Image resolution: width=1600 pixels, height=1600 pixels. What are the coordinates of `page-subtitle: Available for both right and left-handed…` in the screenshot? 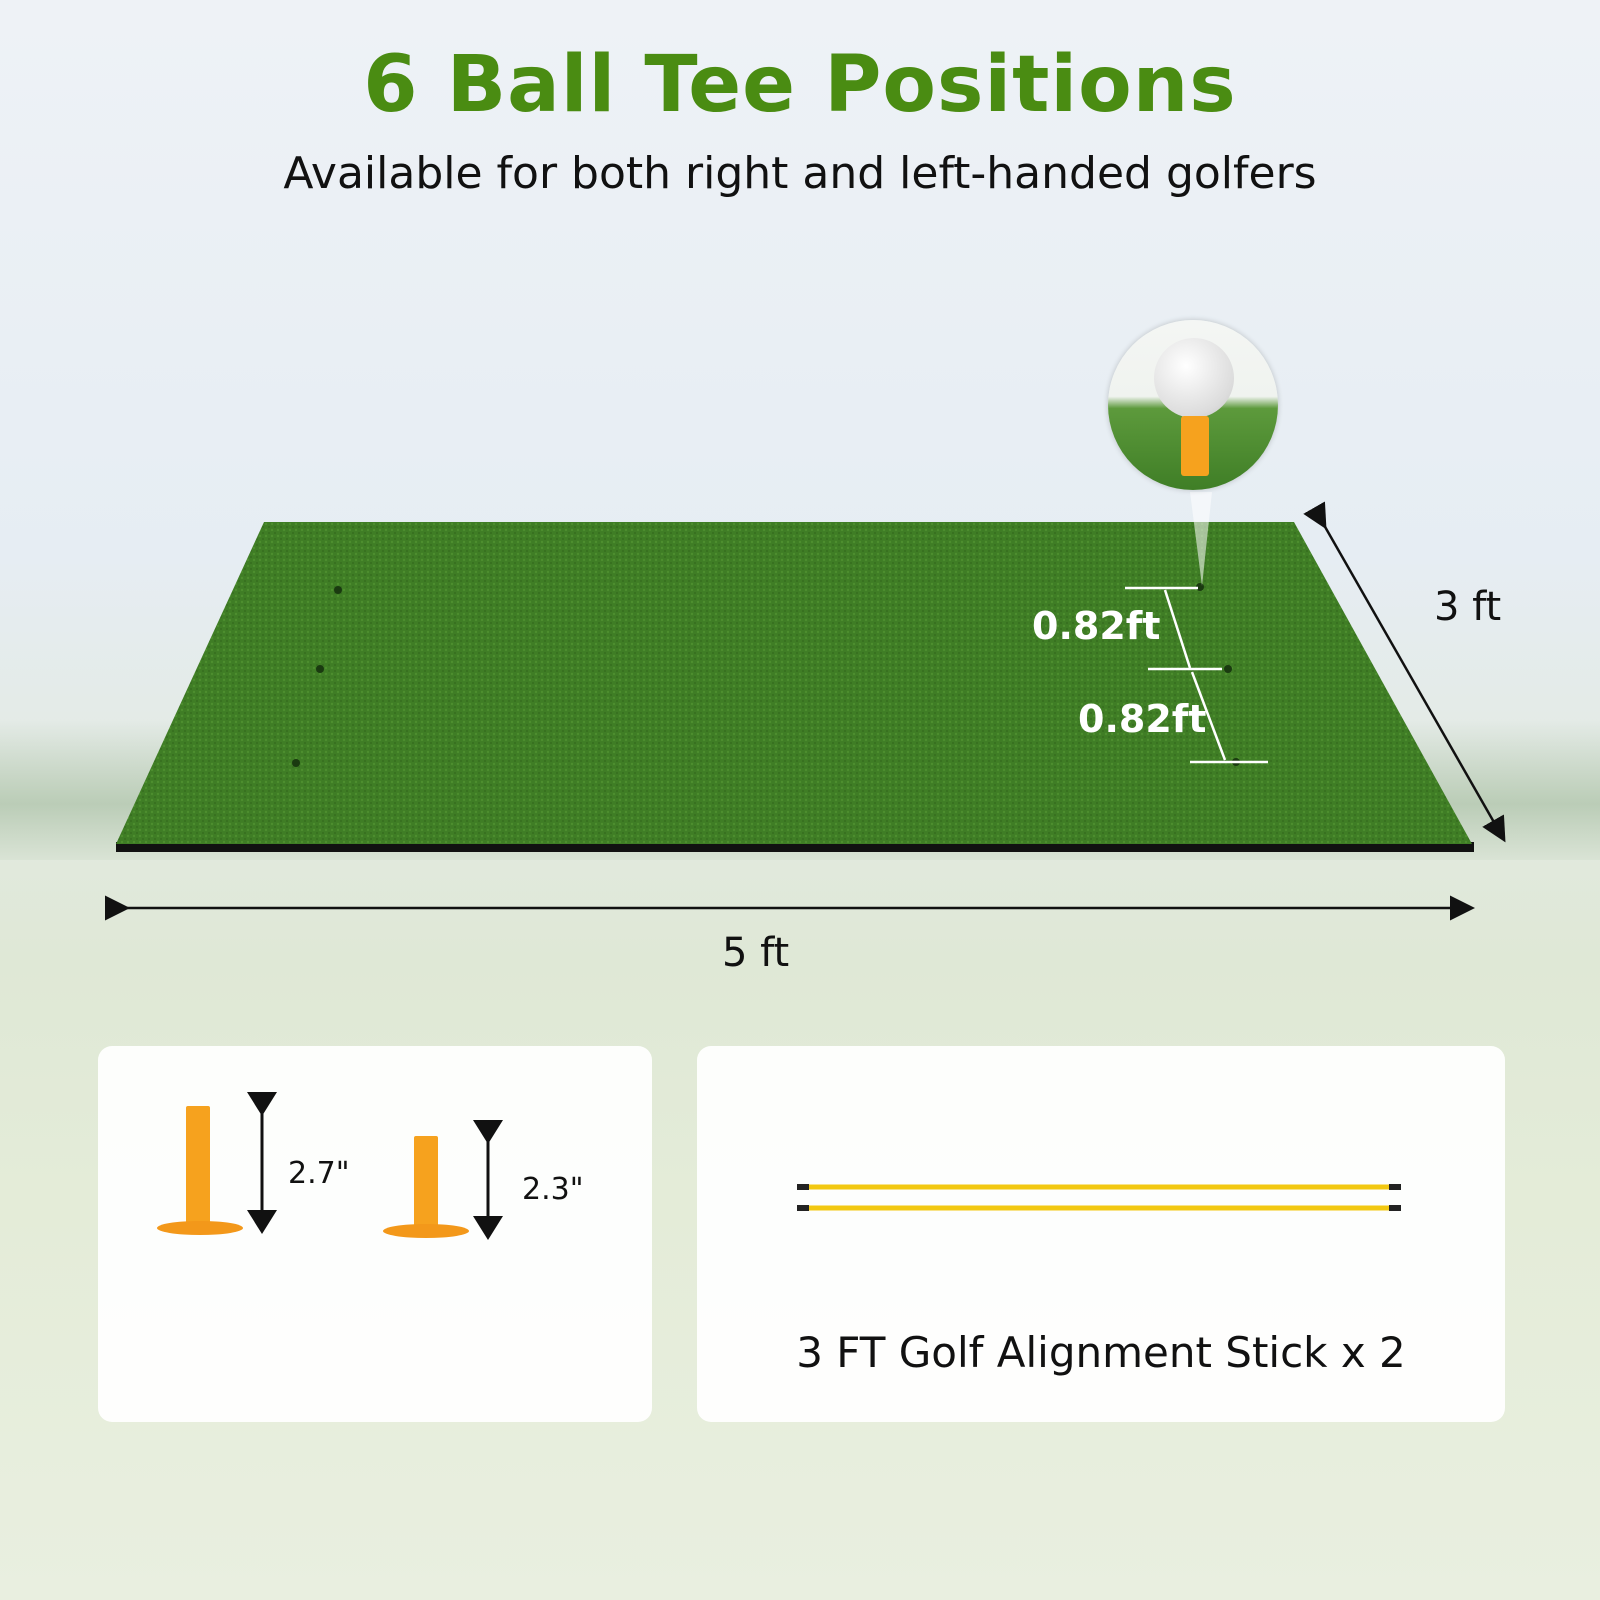 It's located at (800, 173).